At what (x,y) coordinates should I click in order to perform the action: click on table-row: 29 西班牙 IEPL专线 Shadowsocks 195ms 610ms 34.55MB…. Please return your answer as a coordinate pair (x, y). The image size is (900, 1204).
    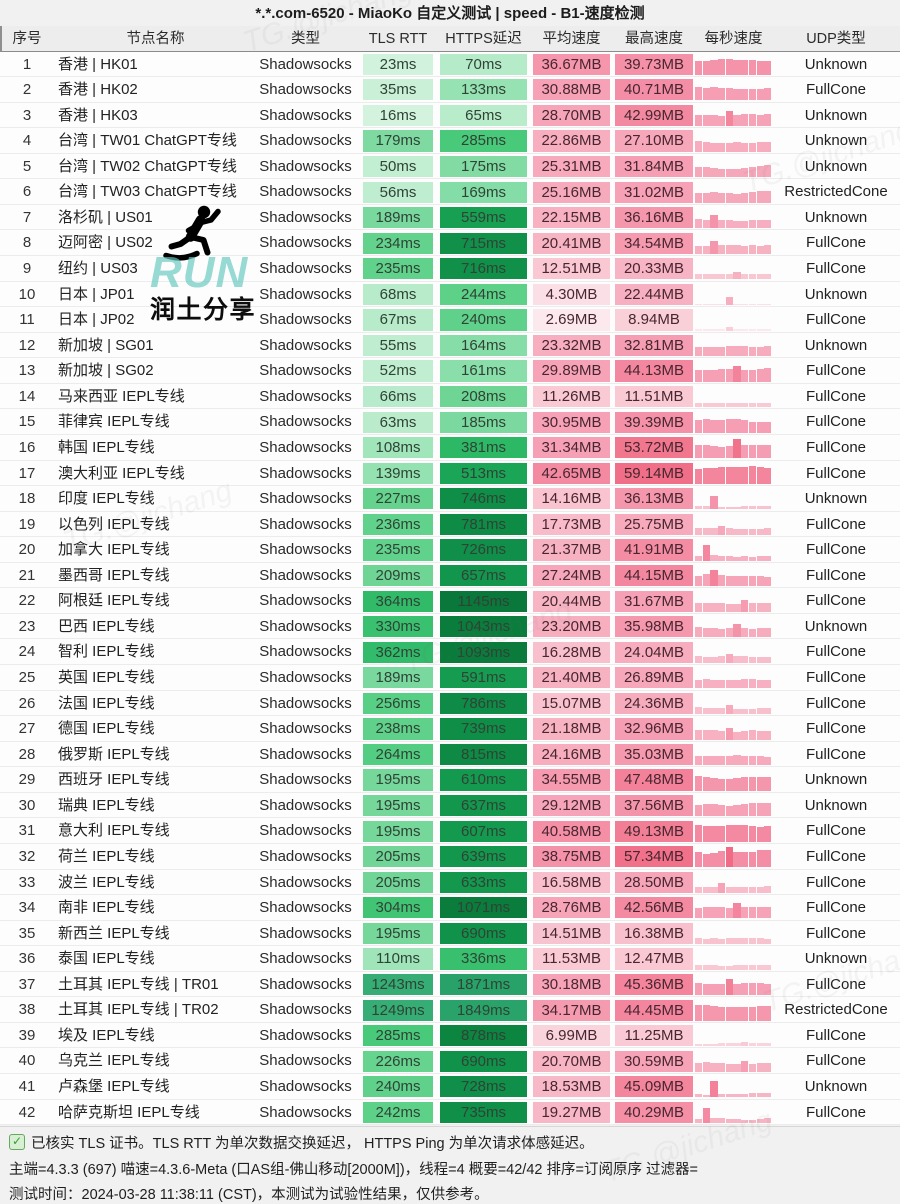
    Looking at the image, I should click on (450, 780).